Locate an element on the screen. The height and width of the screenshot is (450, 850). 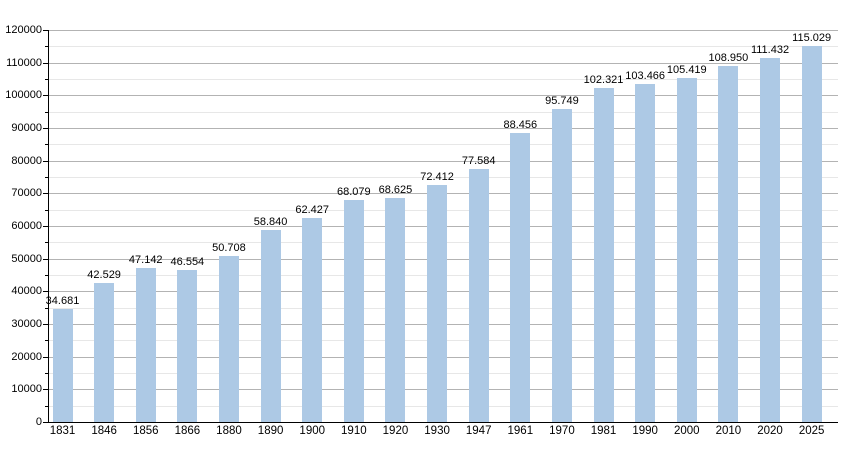
x-tick-label: 1970 is located at coordinates (562, 431).